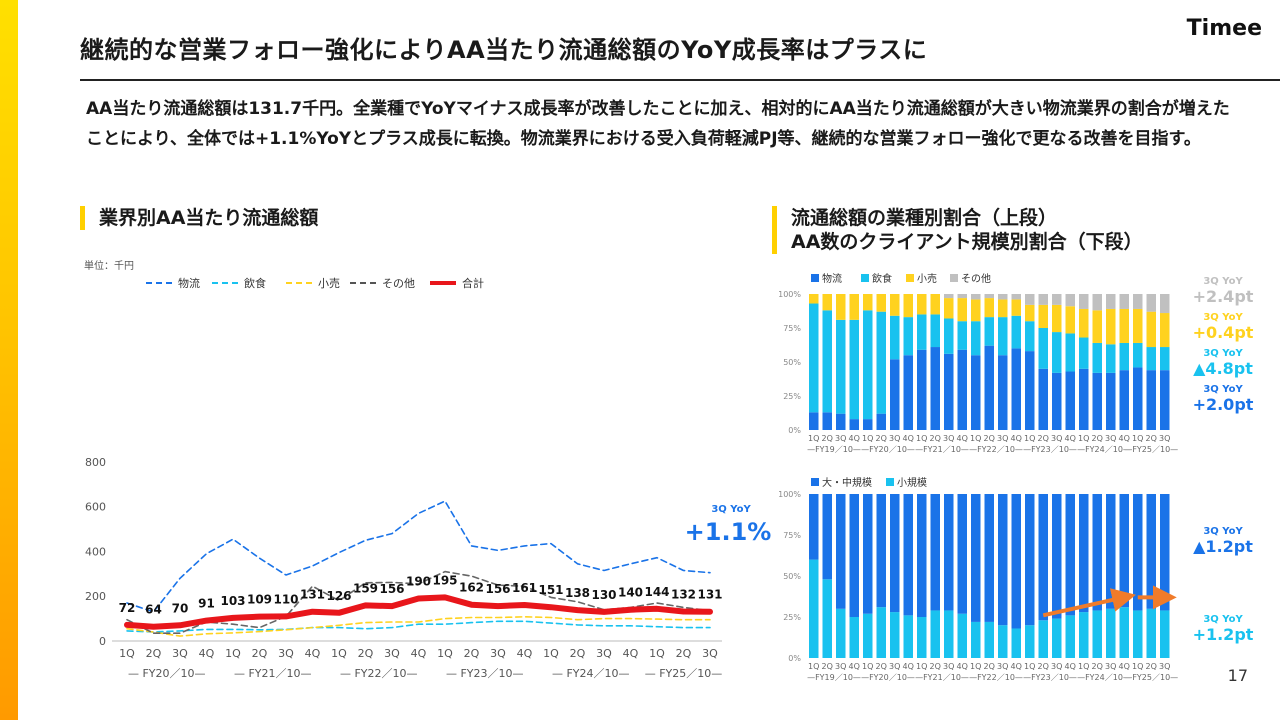 The image size is (1280, 720). Describe the element at coordinates (312, 595) in the screenshot. I see `total-data-label: 131` at that location.